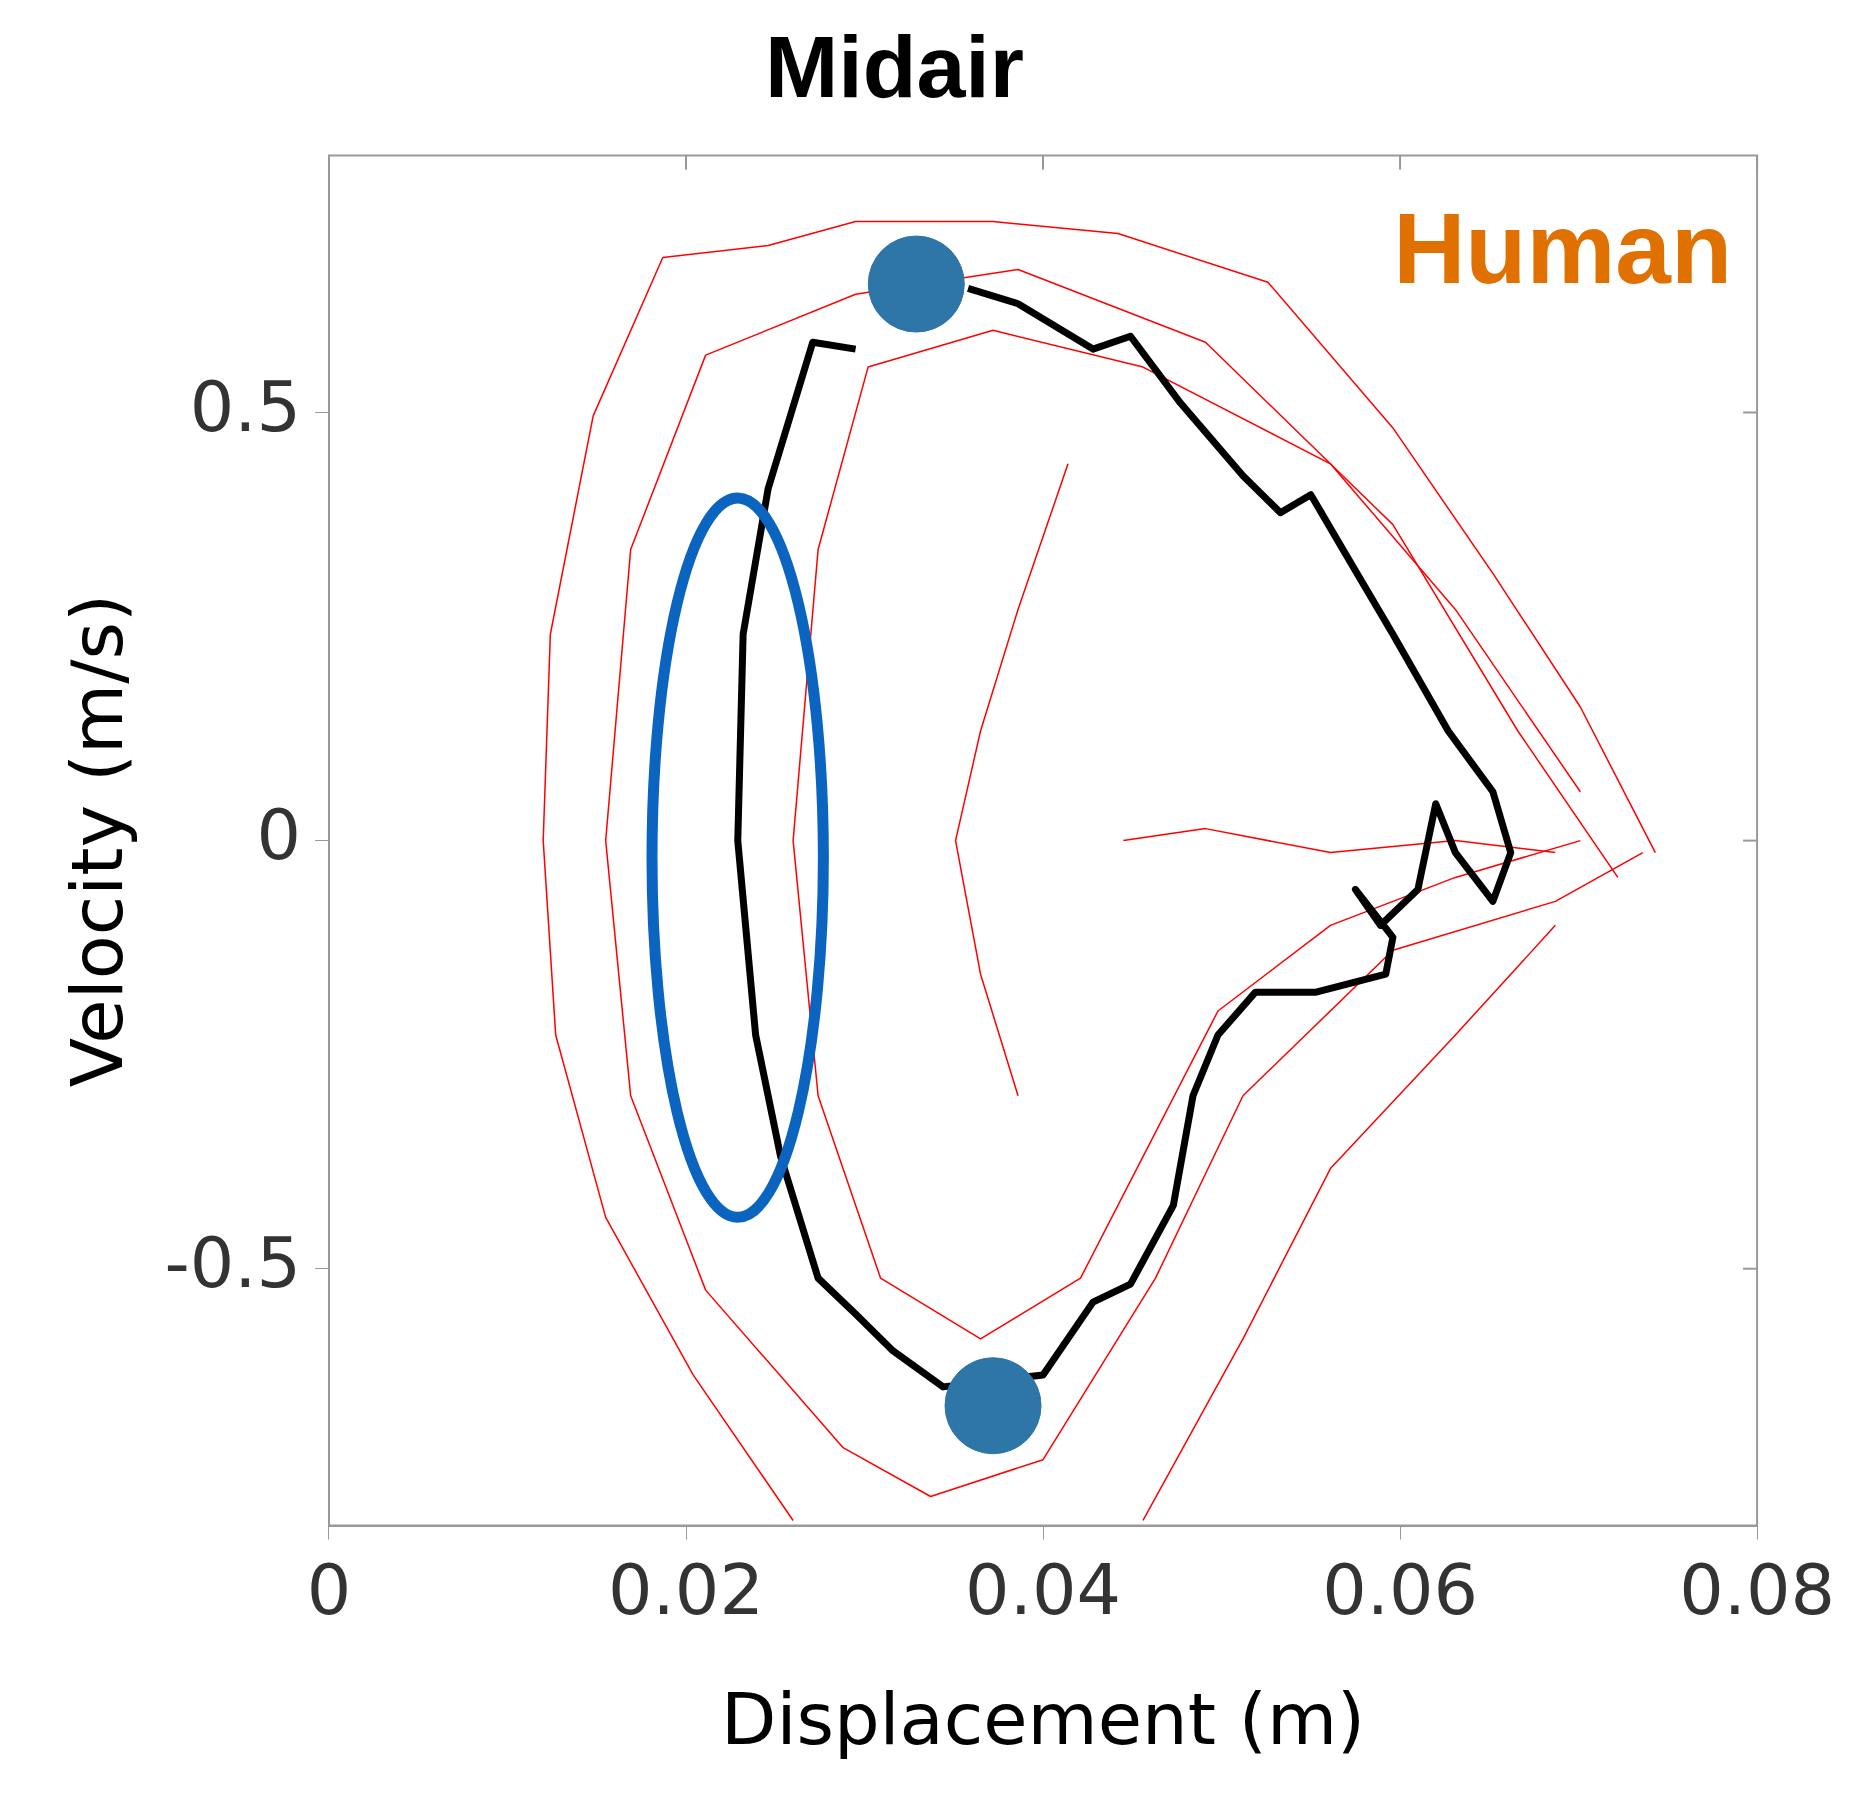 The height and width of the screenshot is (1802, 1849). Describe the element at coordinates (686, 1589) in the screenshot. I see `x-tick-label: 0.02` at that location.